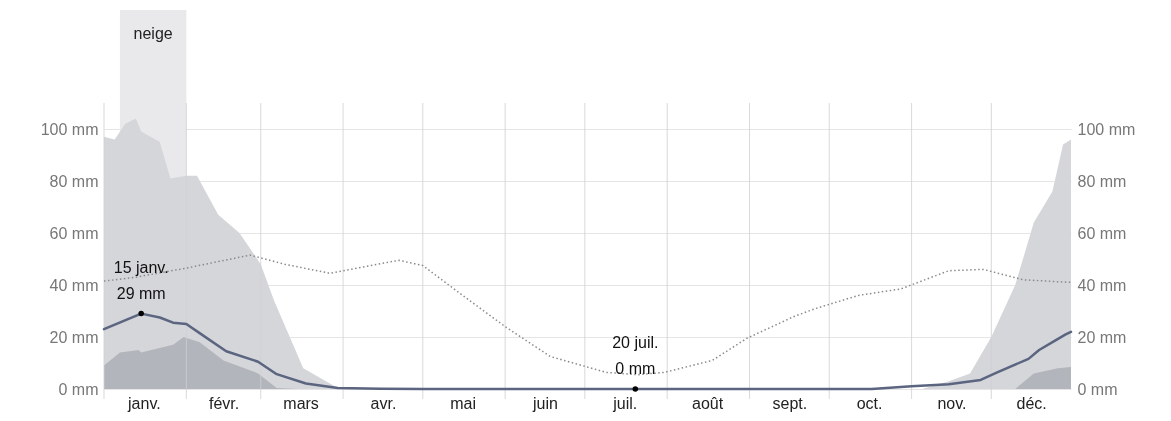 The image size is (1171, 421). What do you see at coordinates (869, 403) in the screenshot?
I see `x-tick-label: oct.` at bounding box center [869, 403].